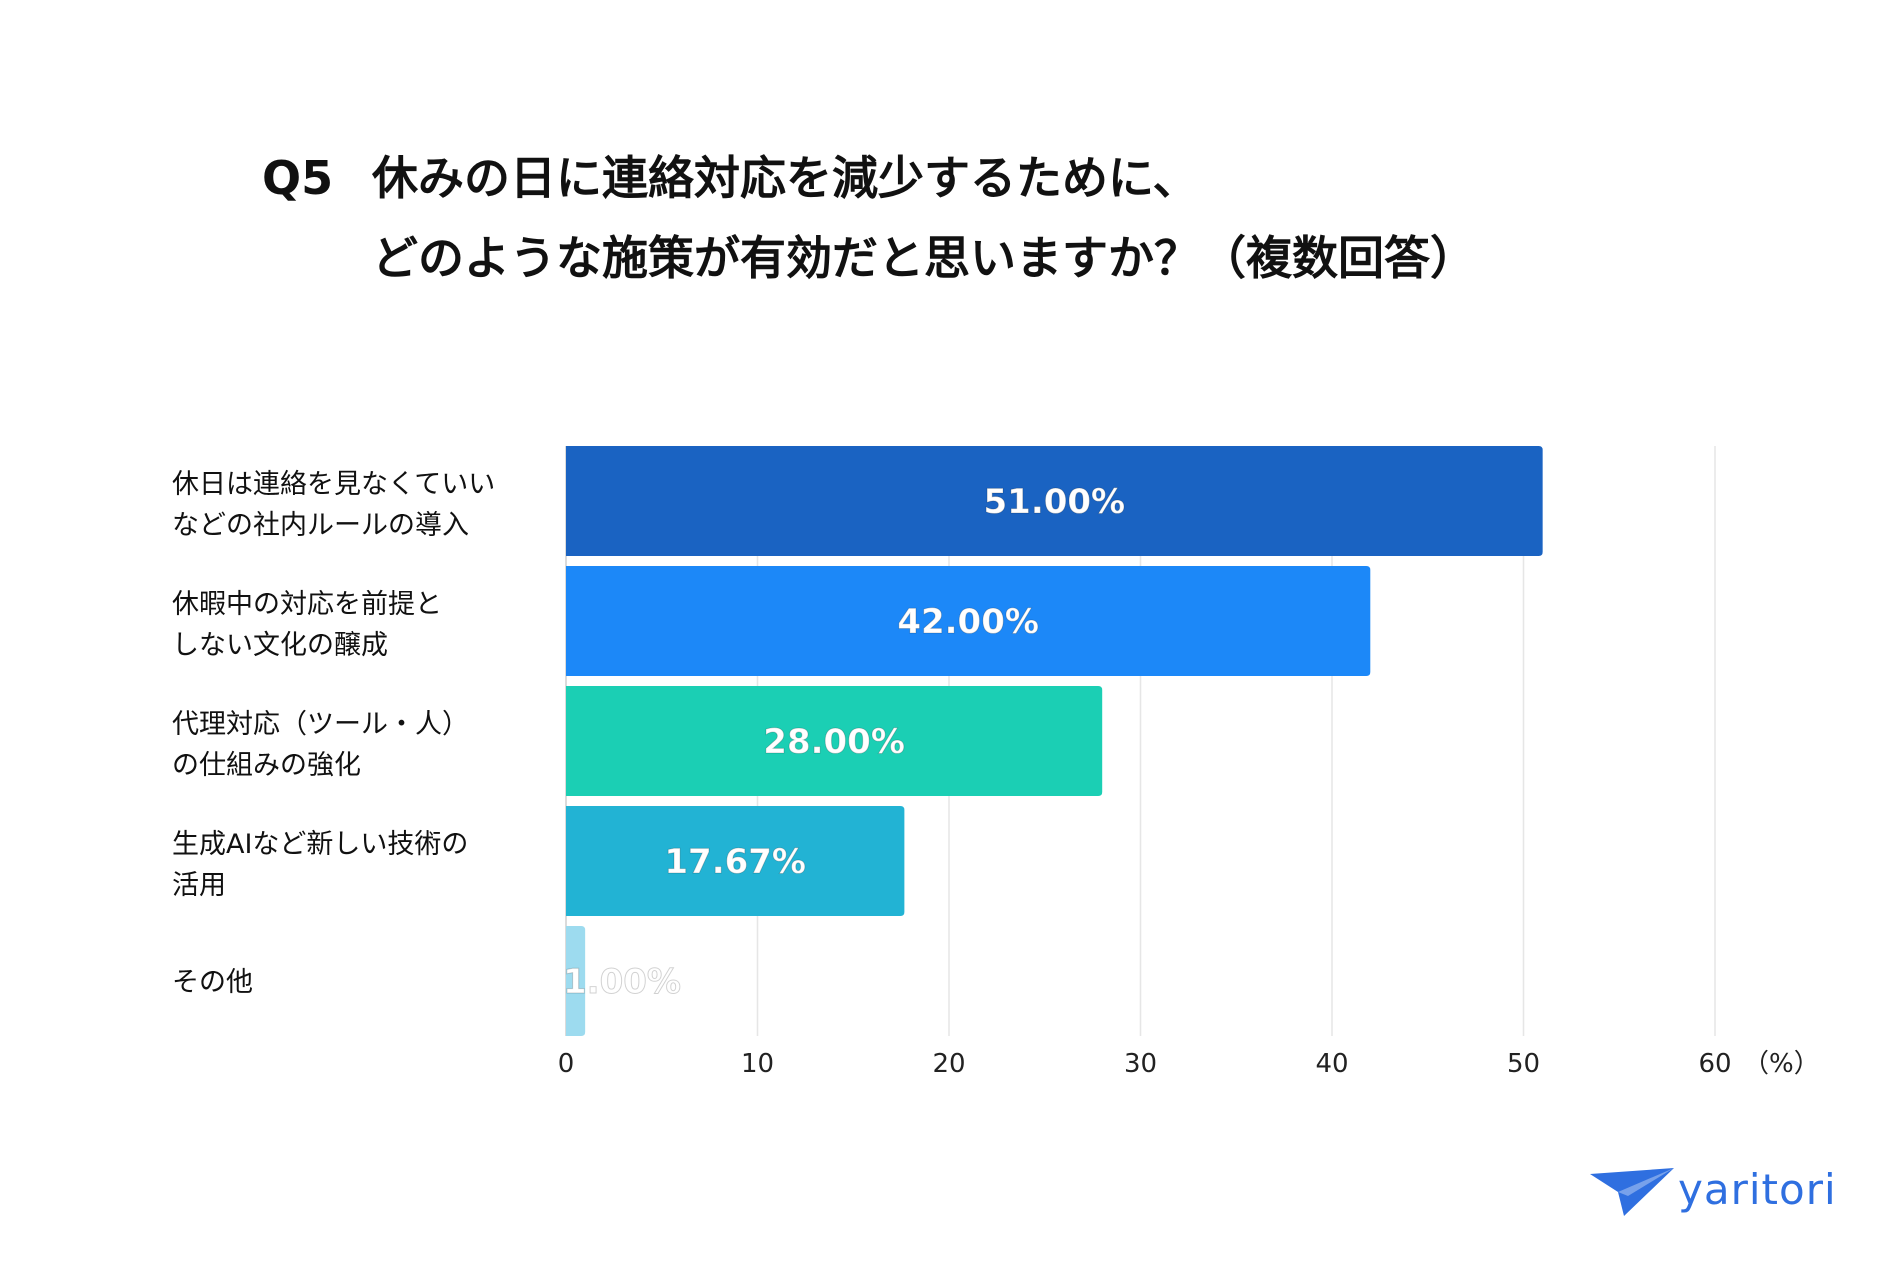  What do you see at coordinates (320, 525) in the screenshot?
I see `category-label: などの社内ルールの導入` at bounding box center [320, 525].